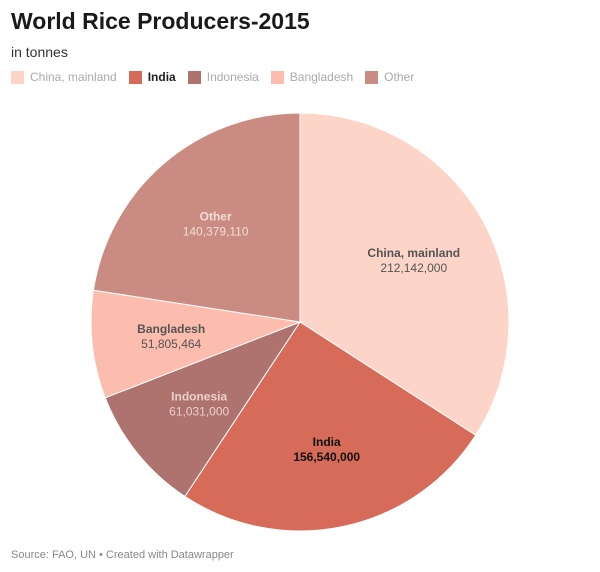  I want to click on slice-value-label: 51,805,464, so click(171, 344).